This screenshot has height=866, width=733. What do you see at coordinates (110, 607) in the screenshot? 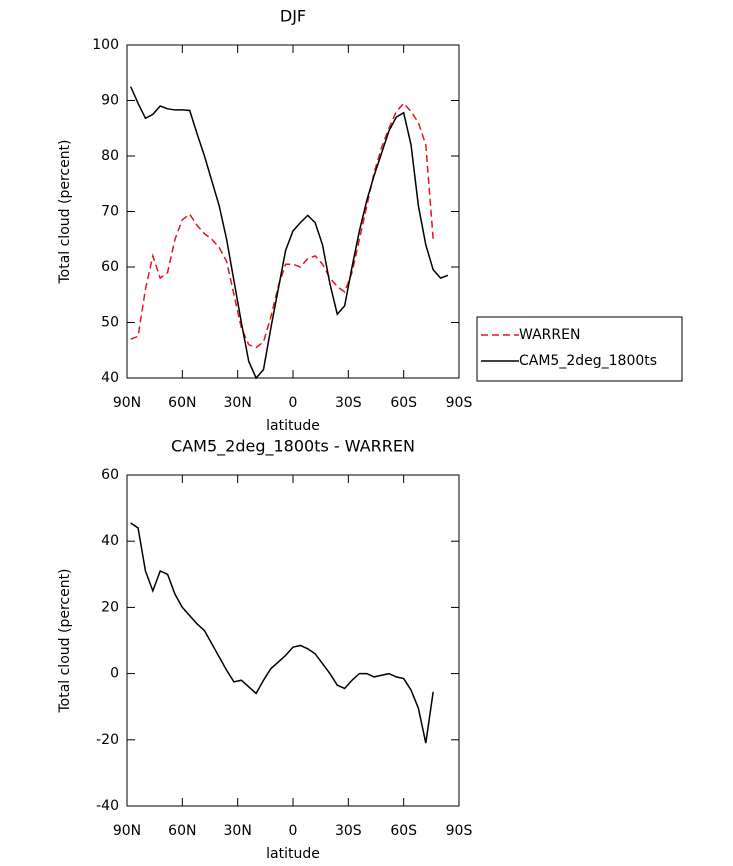
I see `y-tick-label: 20` at bounding box center [110, 607].